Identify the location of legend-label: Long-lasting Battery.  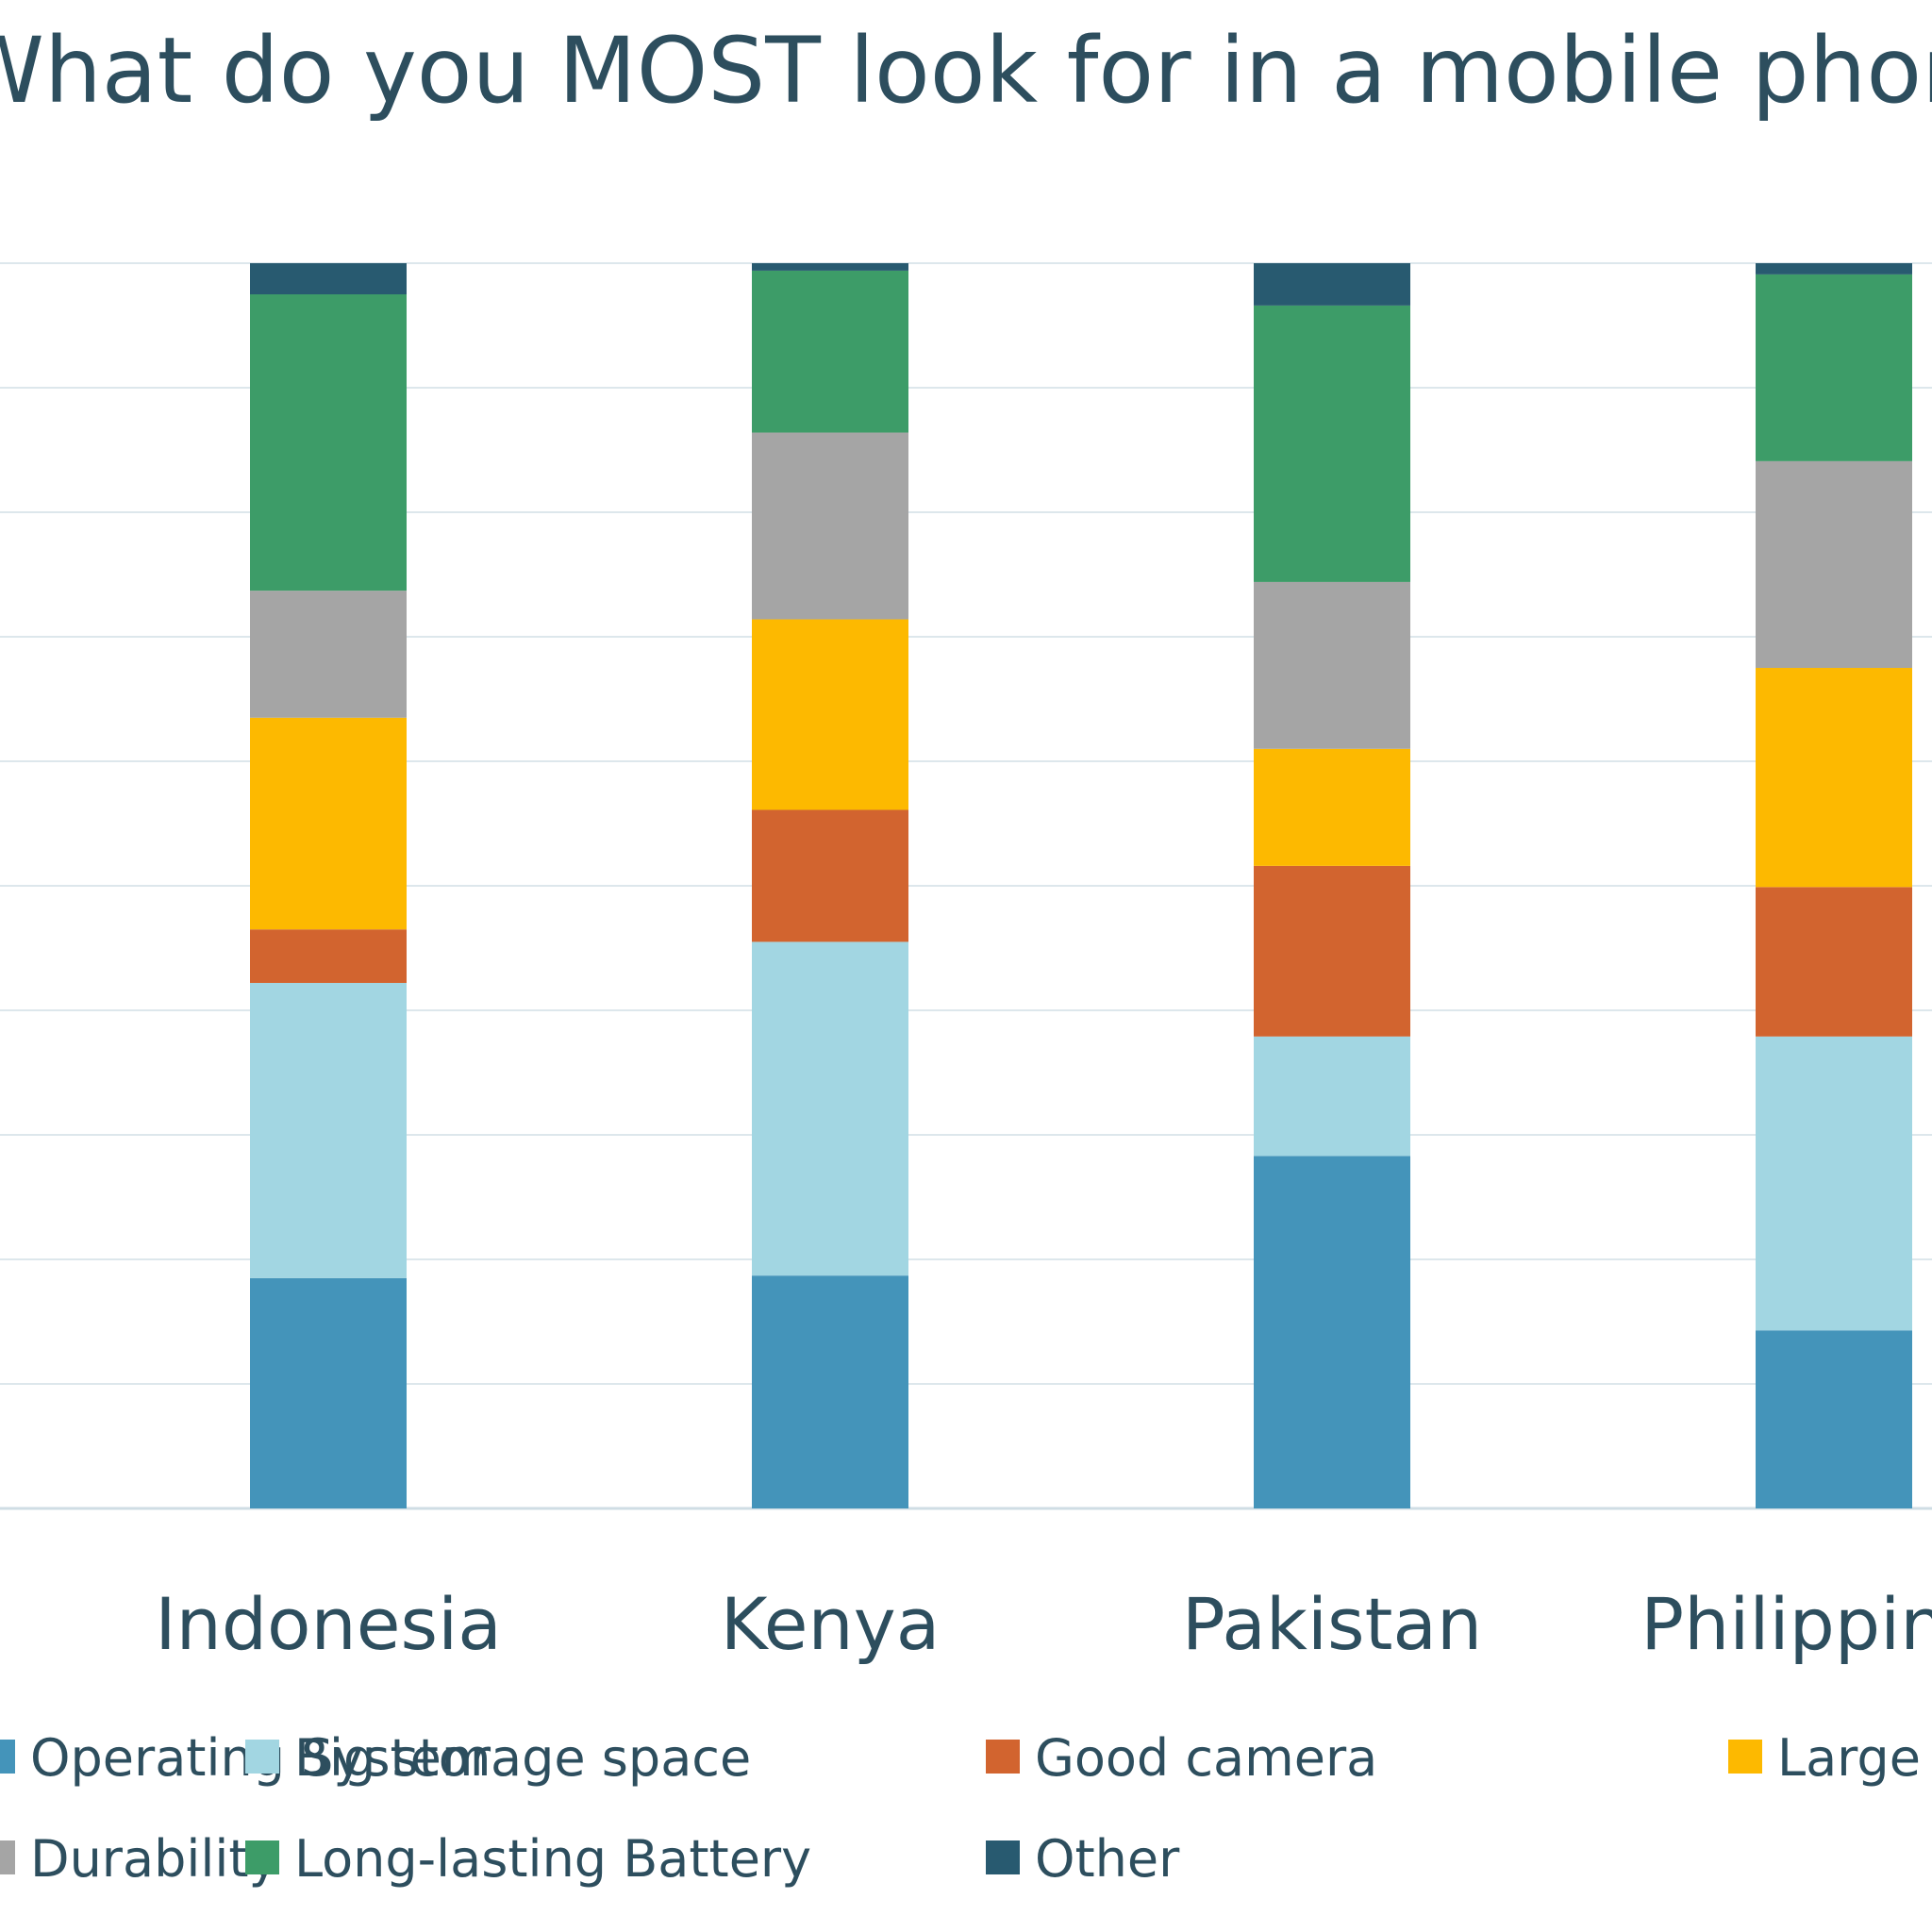
(552, 1859).